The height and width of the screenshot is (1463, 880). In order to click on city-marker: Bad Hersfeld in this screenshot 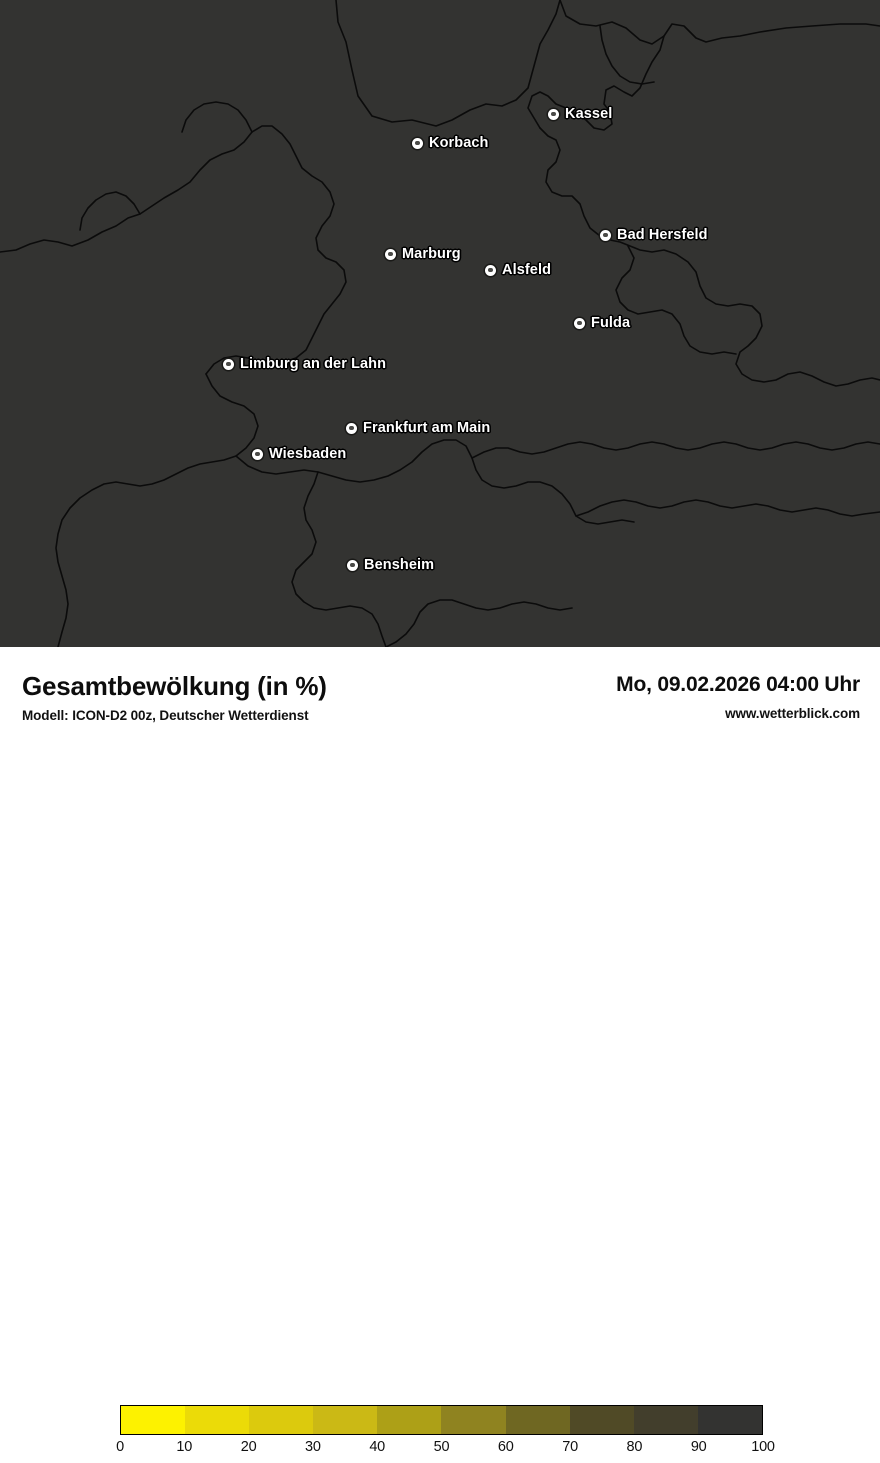, I will do `click(654, 235)`.